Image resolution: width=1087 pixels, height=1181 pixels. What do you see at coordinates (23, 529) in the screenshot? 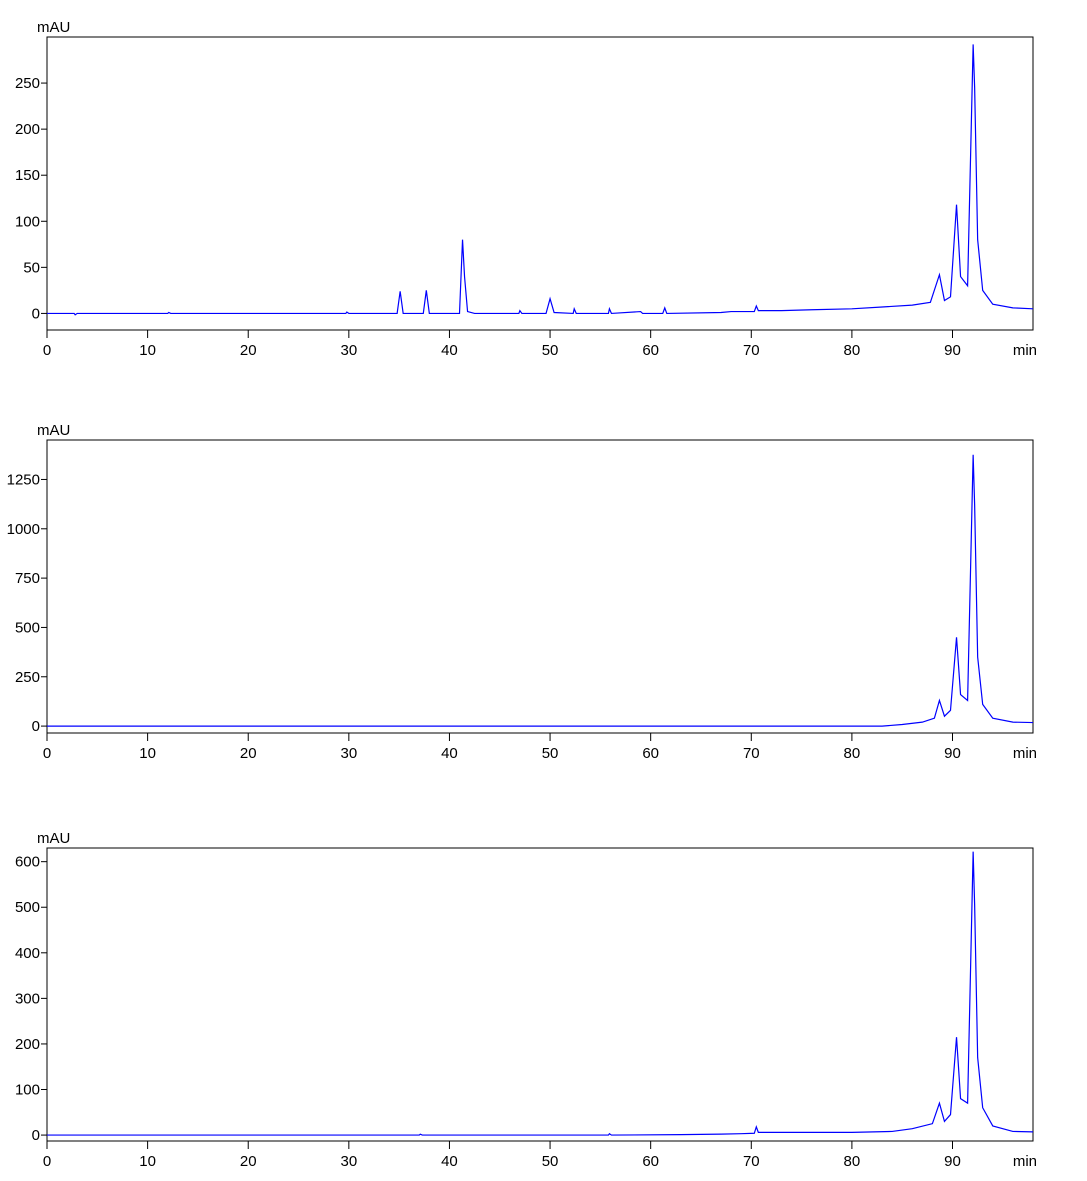
I see `y-tick-label: 1000` at bounding box center [23, 529].